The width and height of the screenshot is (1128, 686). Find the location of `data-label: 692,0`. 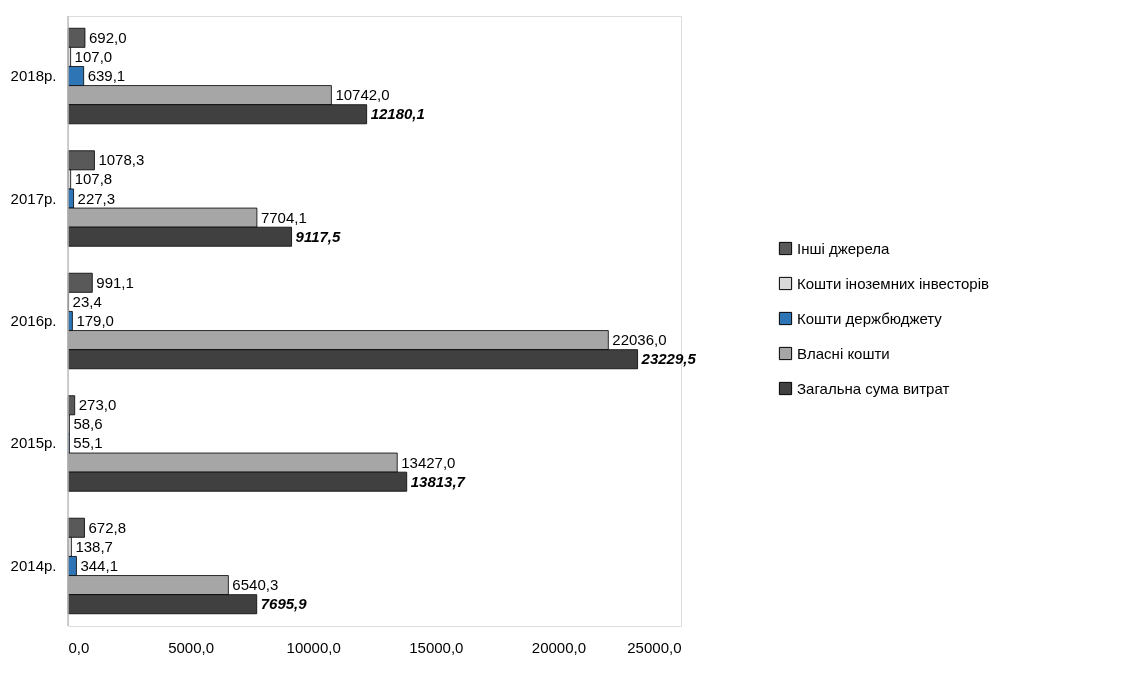

data-label: 692,0 is located at coordinates (107, 37).